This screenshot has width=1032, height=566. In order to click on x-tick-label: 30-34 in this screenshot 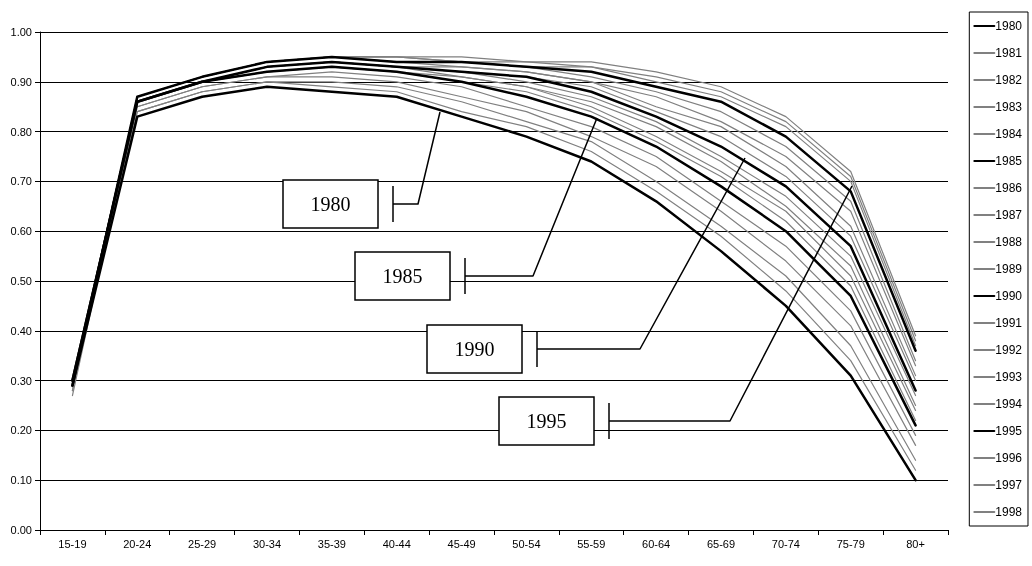, I will do `click(267, 543)`.